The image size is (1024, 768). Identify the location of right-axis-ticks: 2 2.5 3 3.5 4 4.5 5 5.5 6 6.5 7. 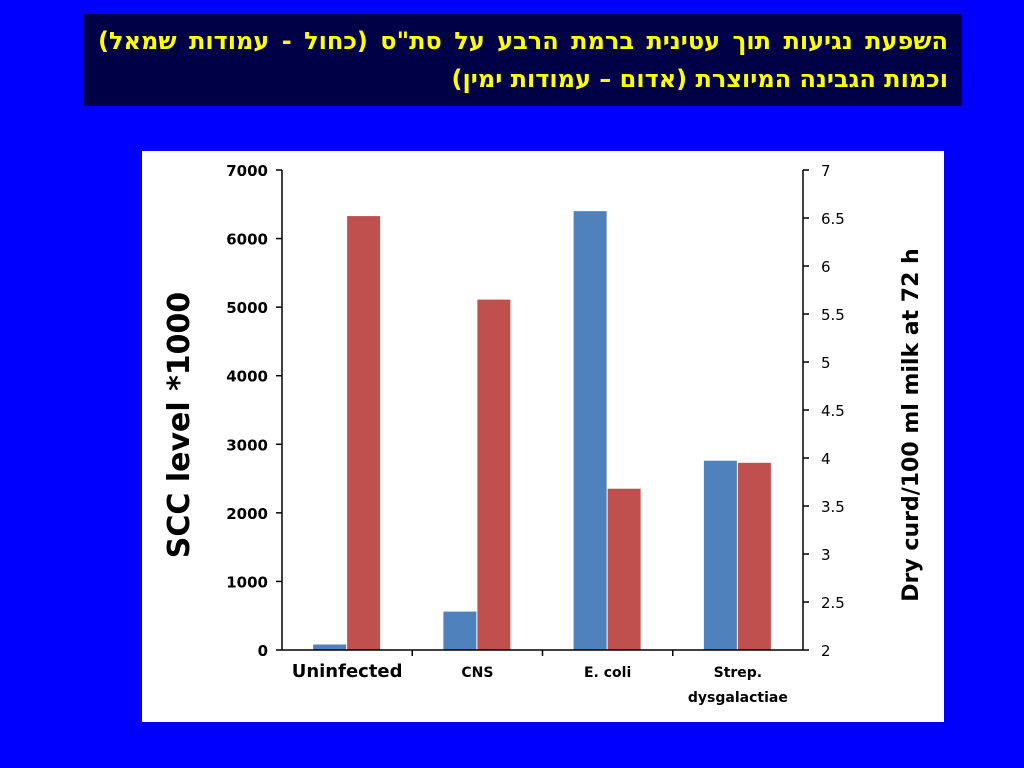
(824, 411).